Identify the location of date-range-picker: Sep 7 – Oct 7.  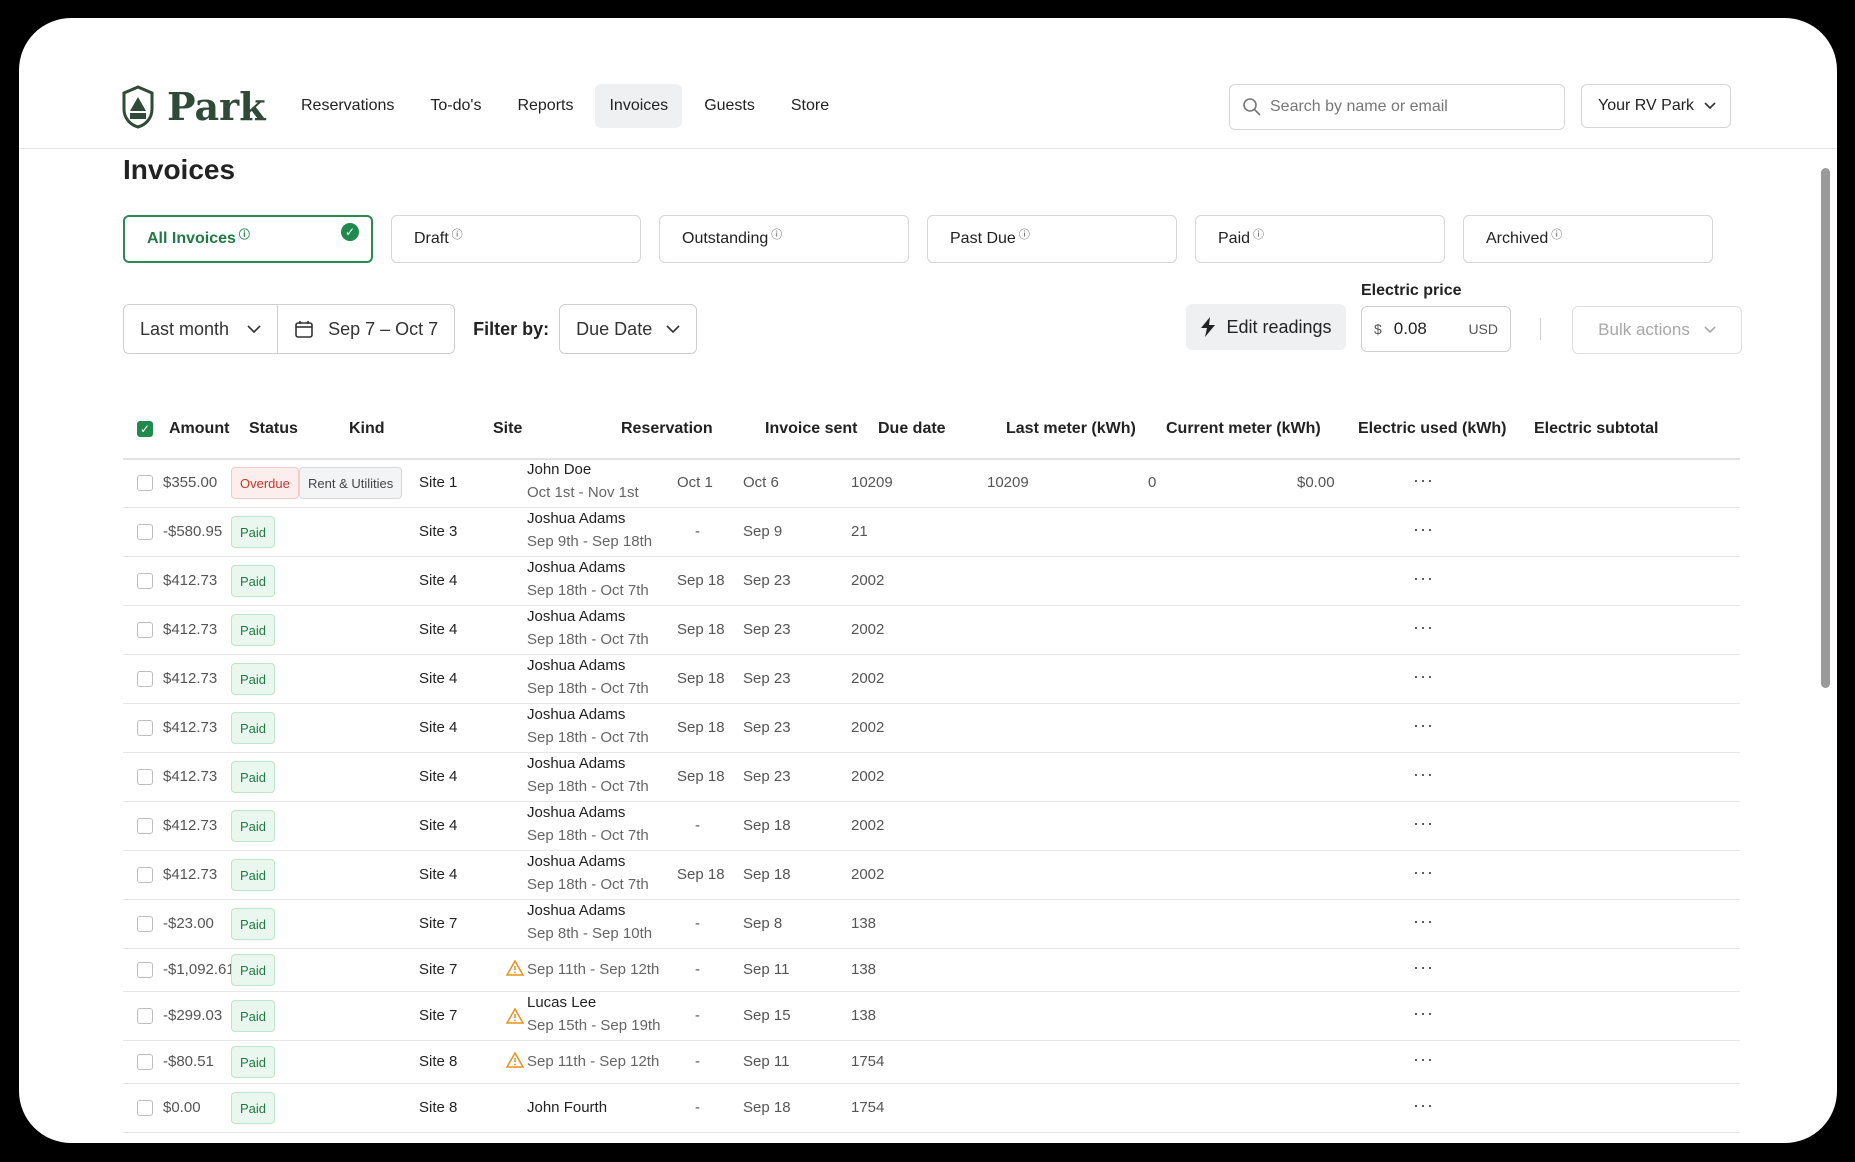
(365, 329).